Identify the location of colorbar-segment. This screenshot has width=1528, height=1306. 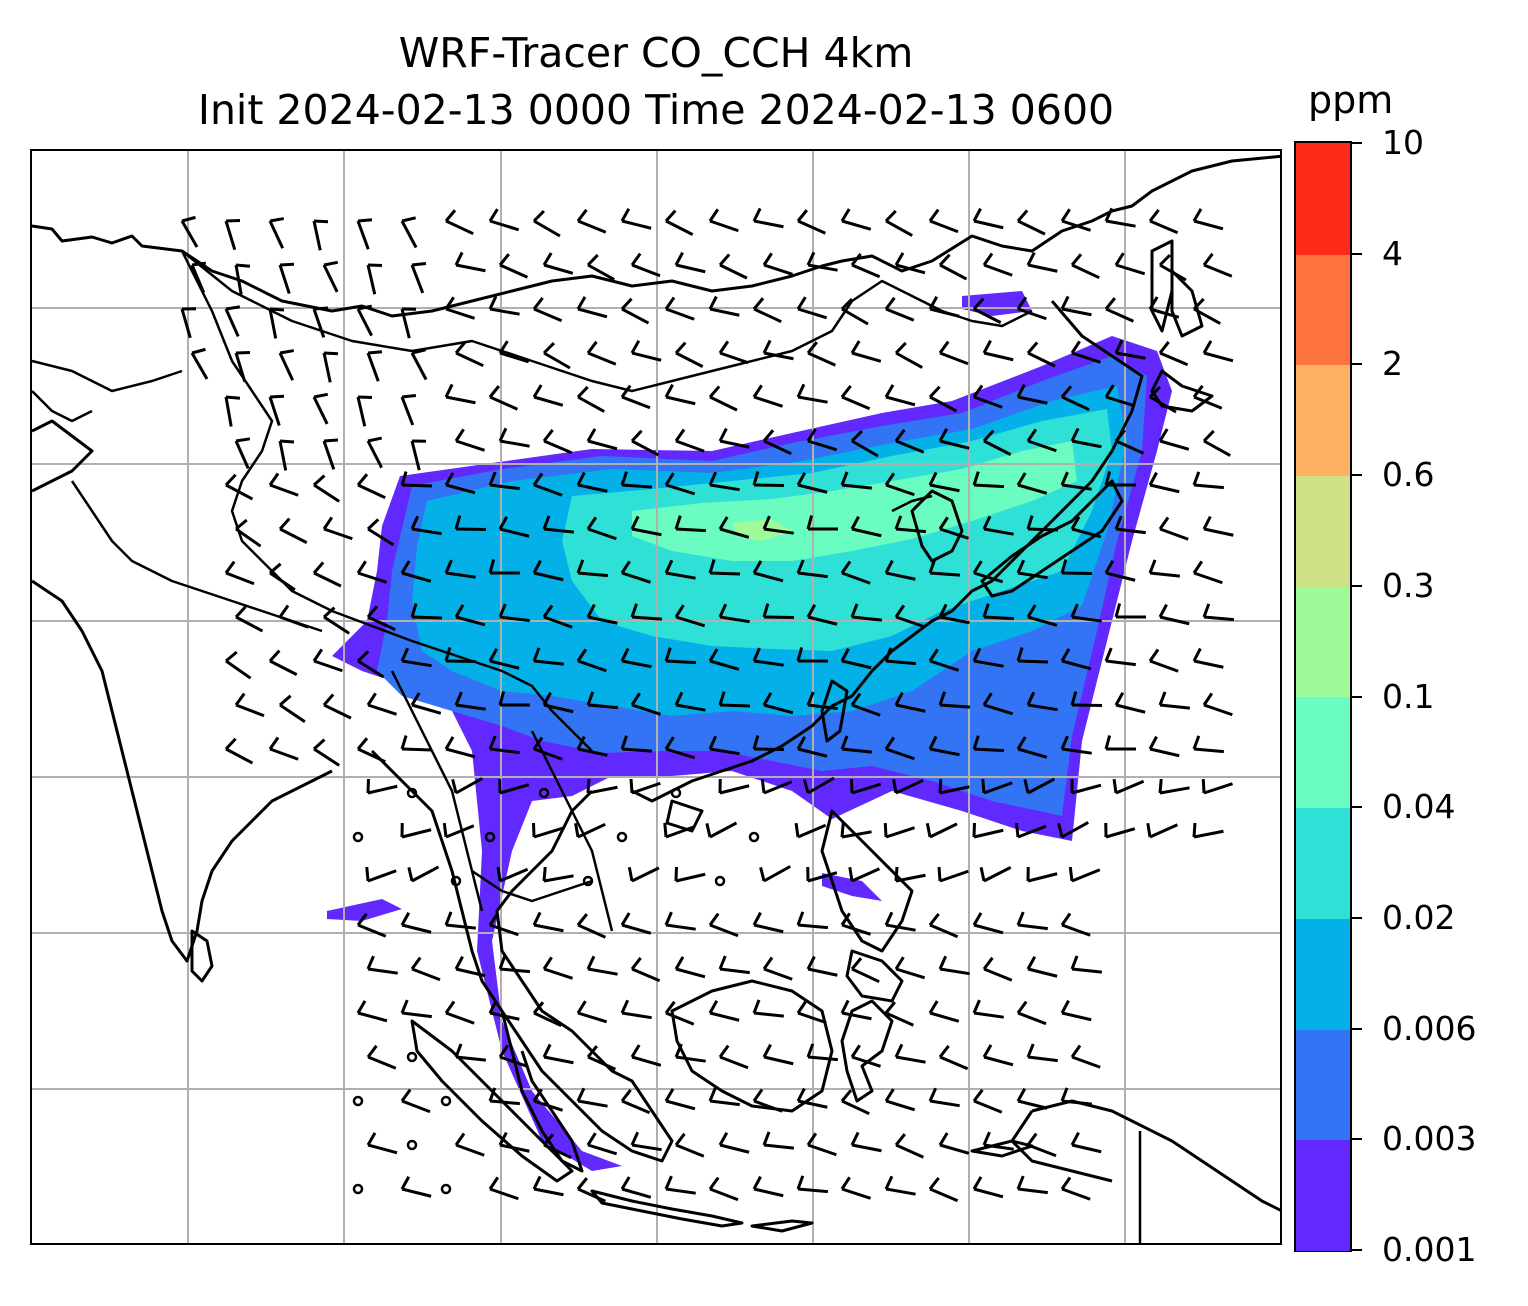
(1323, 1195).